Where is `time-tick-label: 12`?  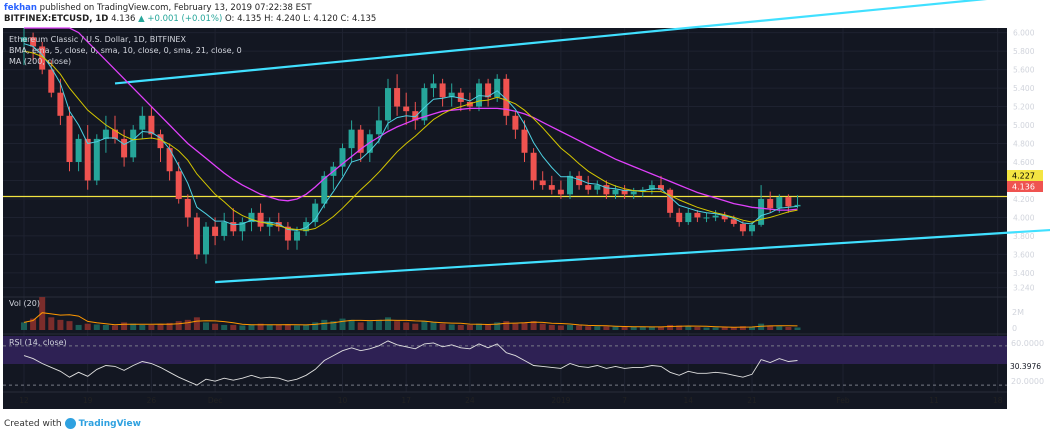 time-tick-label: 12 is located at coordinates (24, 400).